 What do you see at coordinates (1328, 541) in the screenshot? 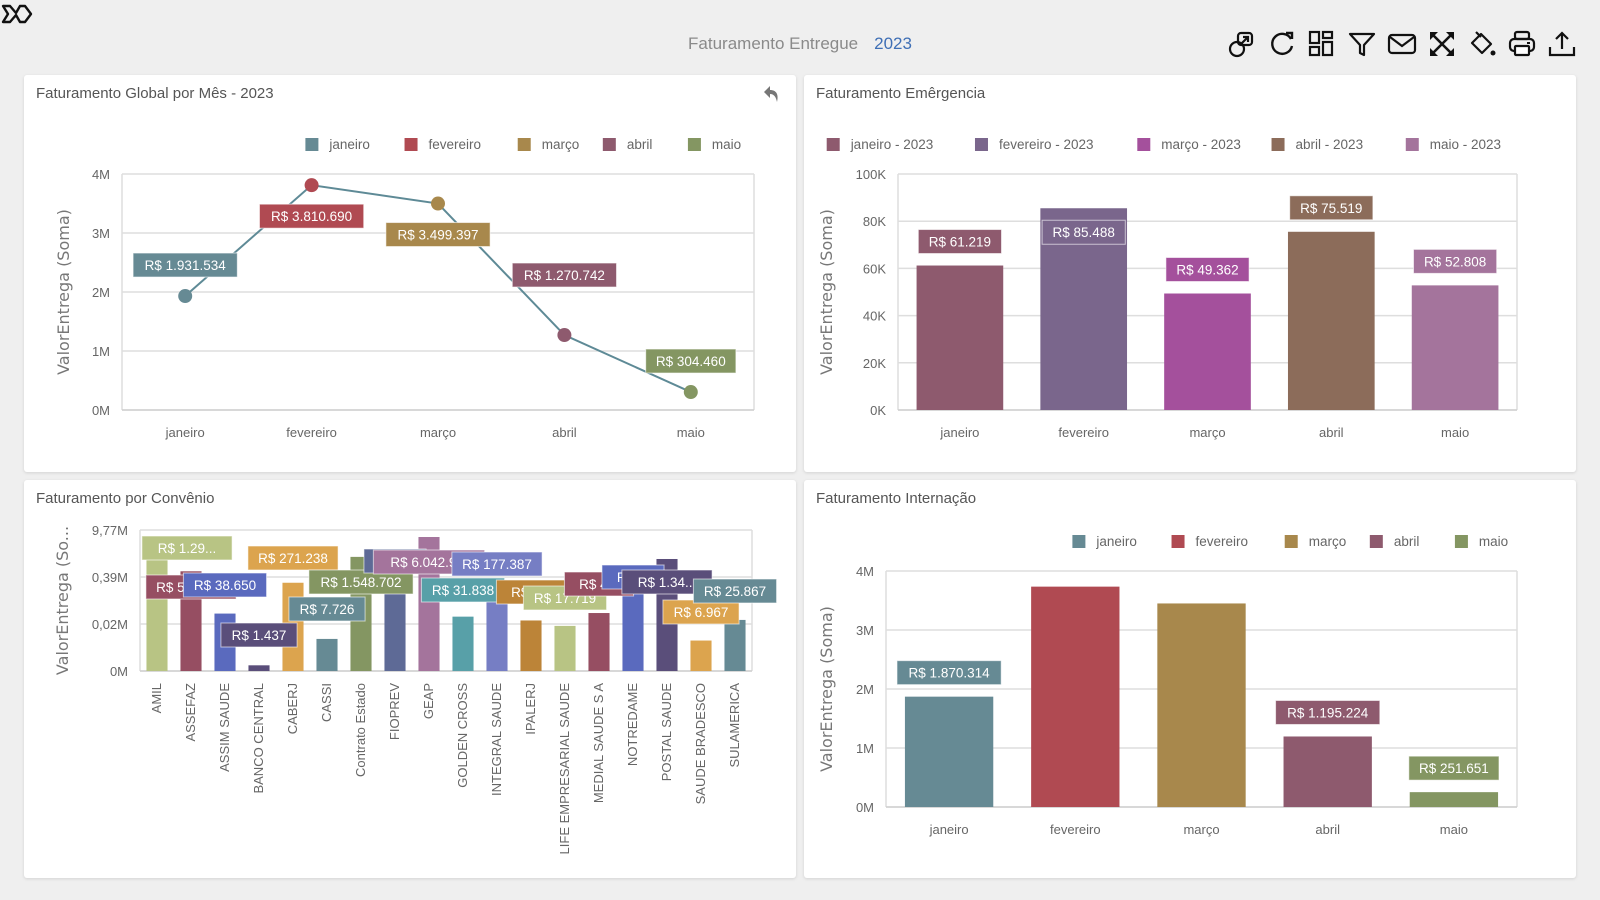
I see `legend-label: março` at bounding box center [1328, 541].